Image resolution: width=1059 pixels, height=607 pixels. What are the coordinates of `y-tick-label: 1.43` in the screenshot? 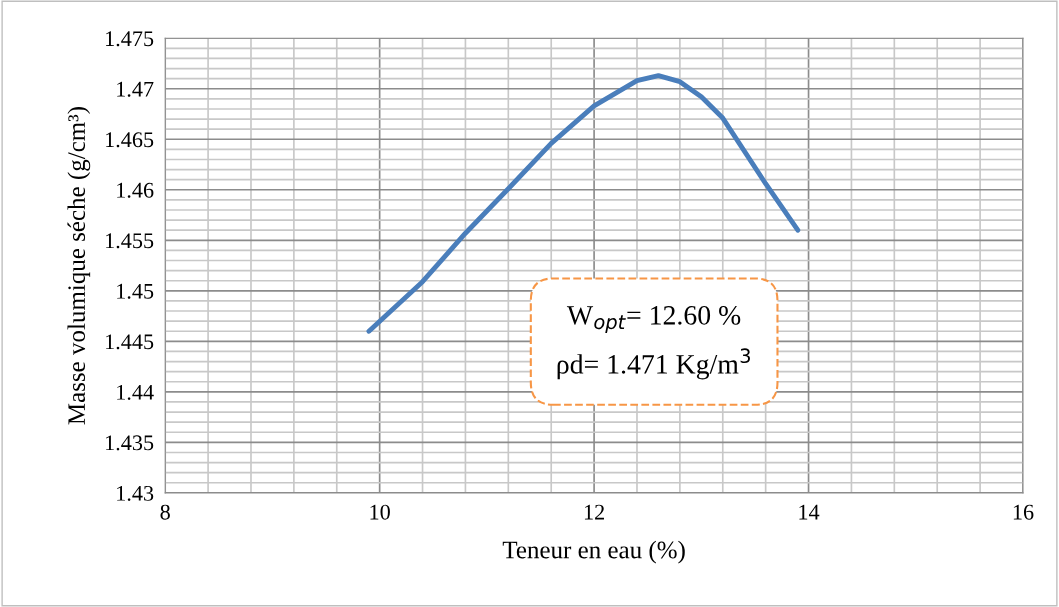 It's located at (135, 493).